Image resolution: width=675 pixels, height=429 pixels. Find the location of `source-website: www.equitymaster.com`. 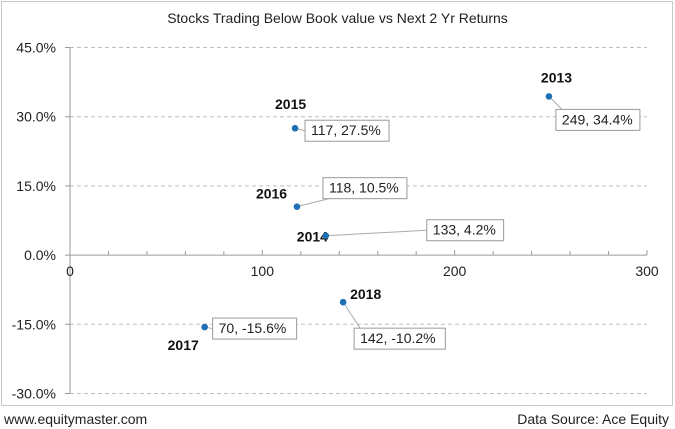

source-website: www.equitymaster.com is located at coordinates (76, 419).